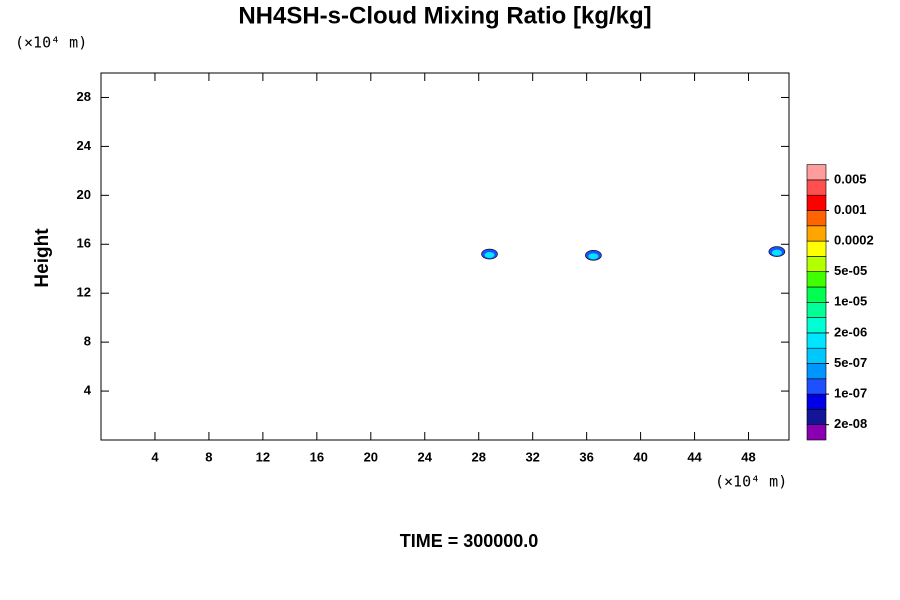 The image size is (900, 600). Describe the element at coordinates (694, 456) in the screenshot. I see `x-tick-label: 44` at that location.